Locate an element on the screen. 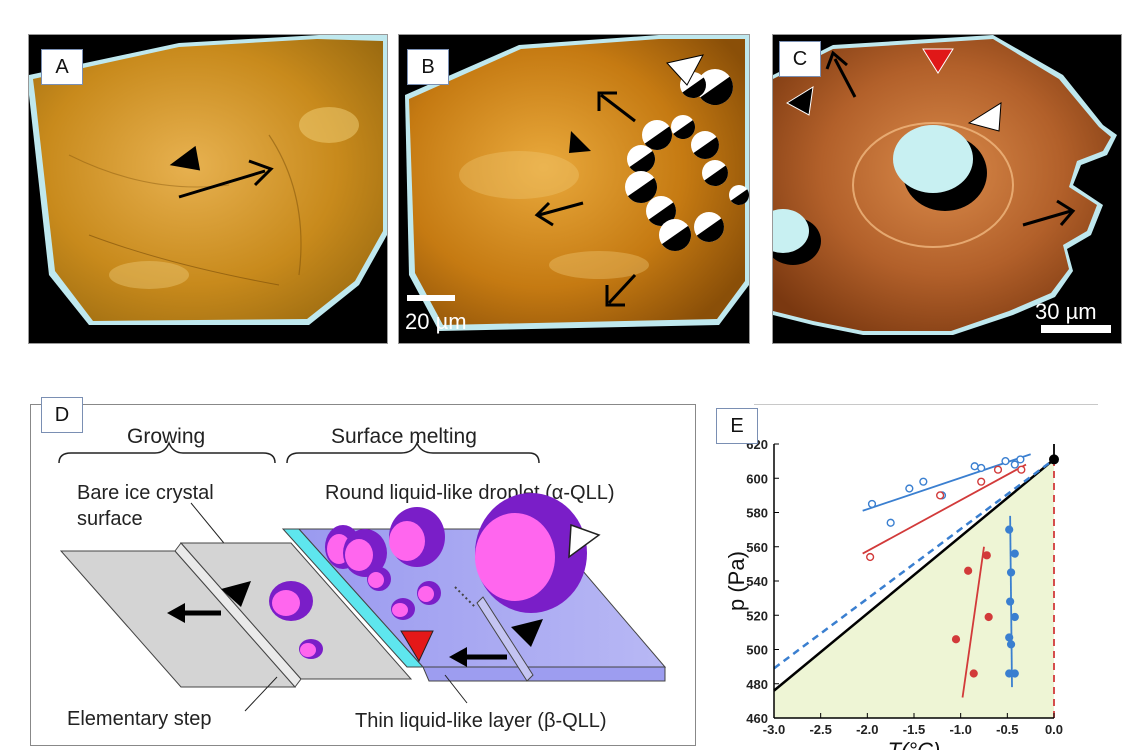 This screenshot has width=1142, height=750. y-tick-label: 500 is located at coordinates (757, 650).